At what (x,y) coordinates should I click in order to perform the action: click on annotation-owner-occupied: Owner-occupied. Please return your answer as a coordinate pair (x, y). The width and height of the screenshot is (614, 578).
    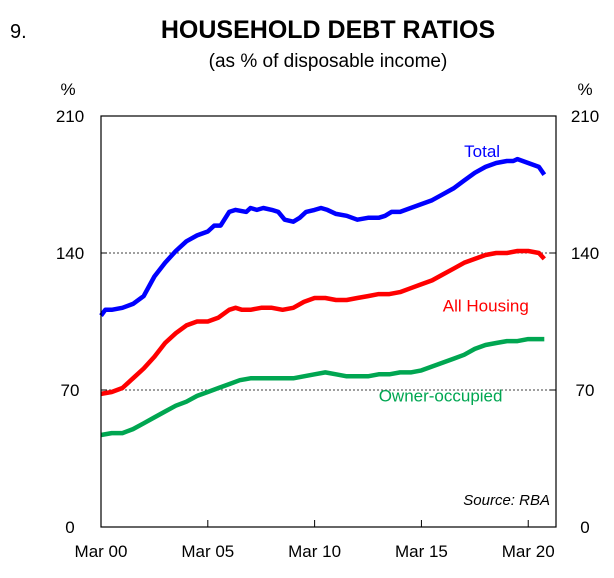
    Looking at the image, I should click on (441, 396).